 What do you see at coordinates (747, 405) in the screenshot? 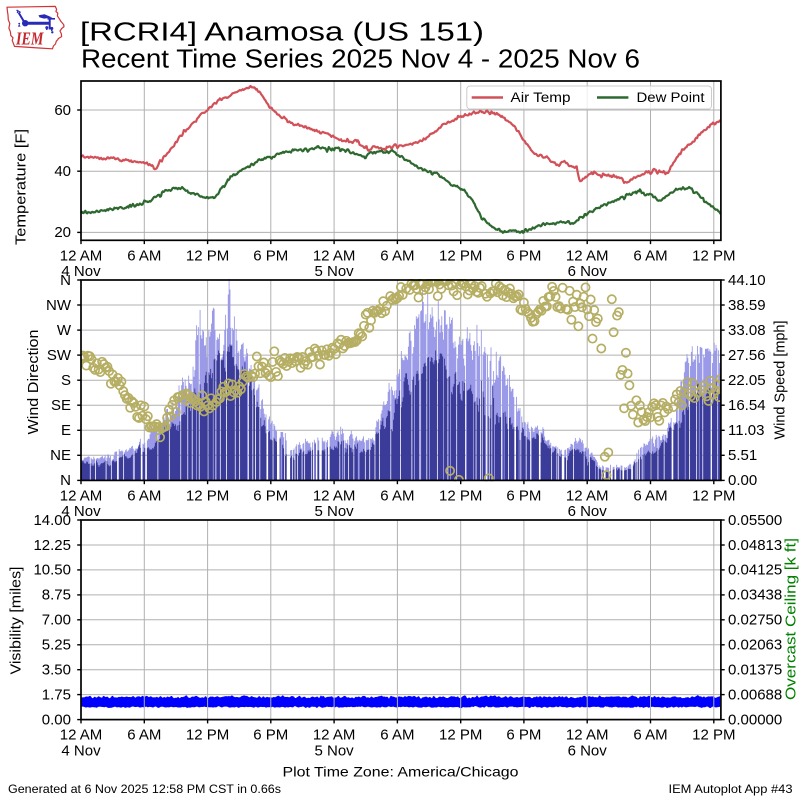
I see `svg-text: 16.54` at bounding box center [747, 405].